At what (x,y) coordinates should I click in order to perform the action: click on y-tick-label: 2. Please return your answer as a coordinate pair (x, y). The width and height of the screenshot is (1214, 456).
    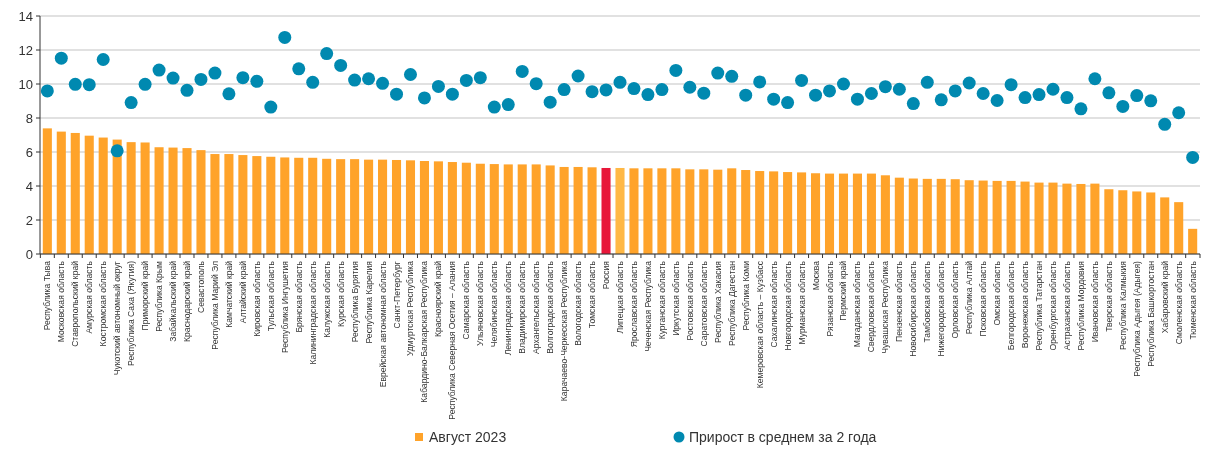
    Looking at the image, I should click on (29, 220).